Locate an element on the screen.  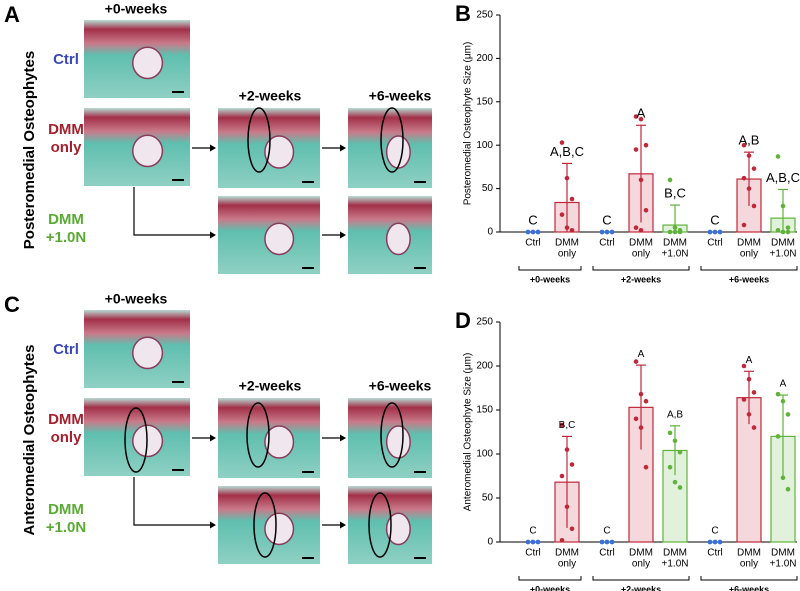
bar is located at coordinates (749, 470).